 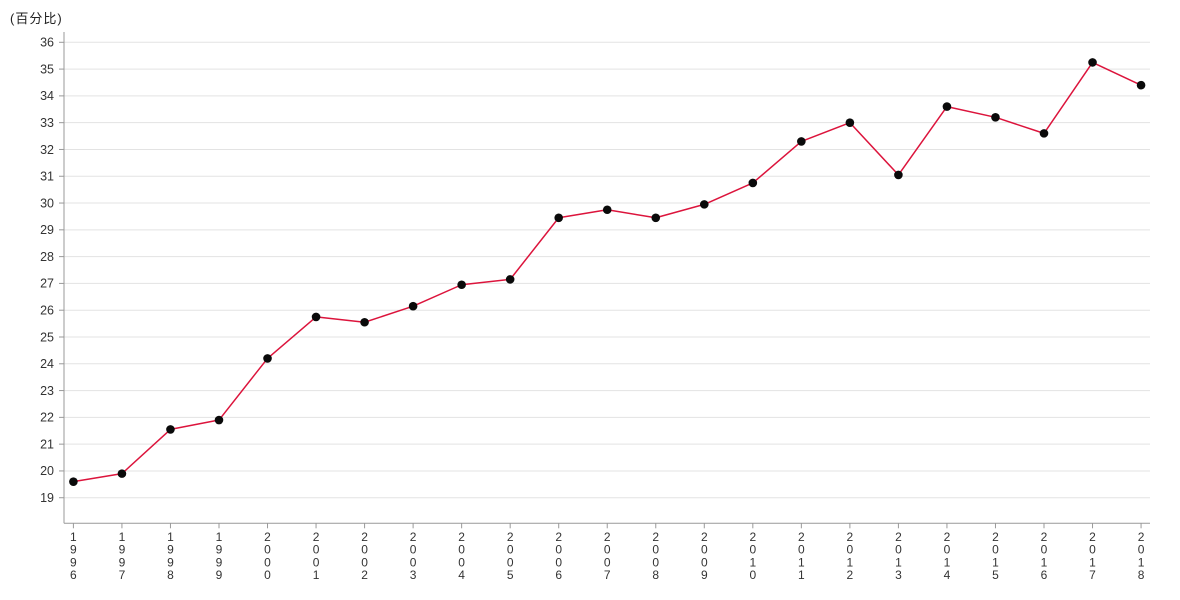 What do you see at coordinates (47, 230) in the screenshot?
I see `y-tick-label-29: 29` at bounding box center [47, 230].